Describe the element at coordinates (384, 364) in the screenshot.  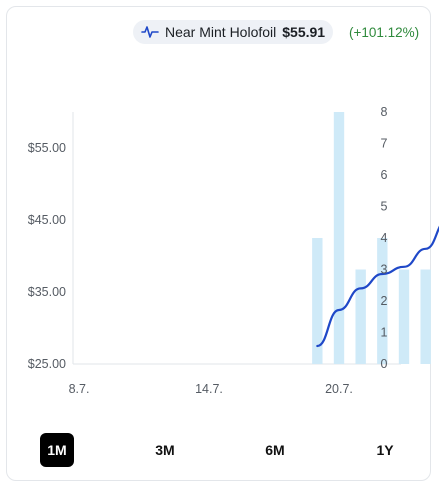
I see `y2-axis-tick-label: 0` at that location.